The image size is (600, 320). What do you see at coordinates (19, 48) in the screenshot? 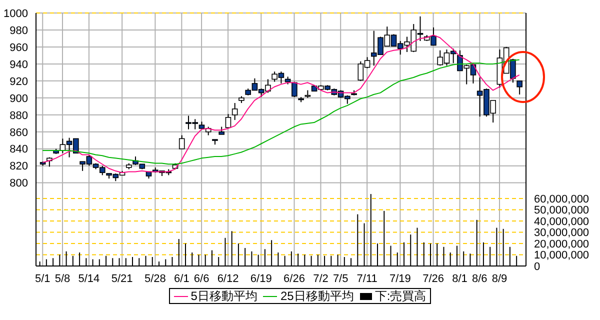
I see `y-tick-label: 960` at bounding box center [19, 48].